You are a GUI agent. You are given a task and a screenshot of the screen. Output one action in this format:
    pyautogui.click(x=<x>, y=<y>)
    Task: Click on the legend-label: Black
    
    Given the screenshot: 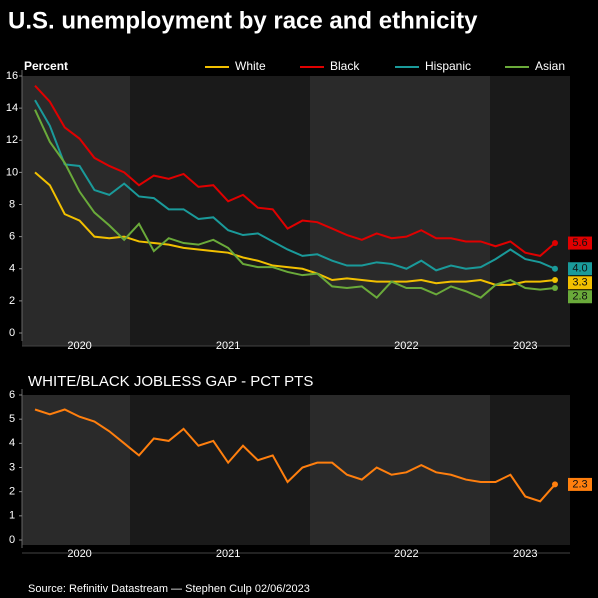 What is the action you would take?
    pyautogui.click(x=345, y=66)
    